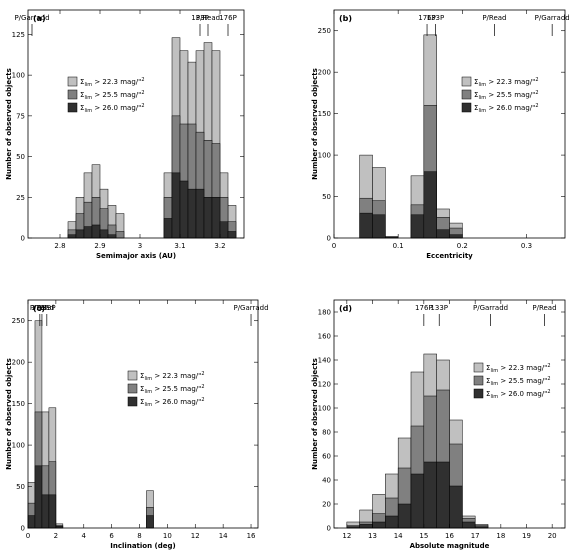 The height and width of the screenshot is (550, 569). I want to click on x-tick-label: 0.1, so click(398, 246).